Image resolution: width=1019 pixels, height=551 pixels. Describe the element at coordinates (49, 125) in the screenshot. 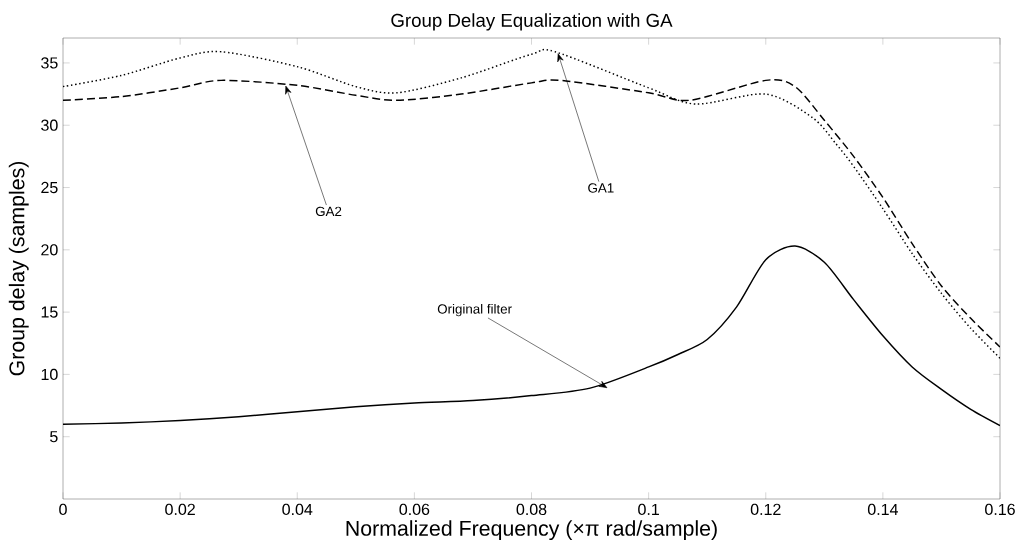

I see `y-tick-label: 30` at that location.